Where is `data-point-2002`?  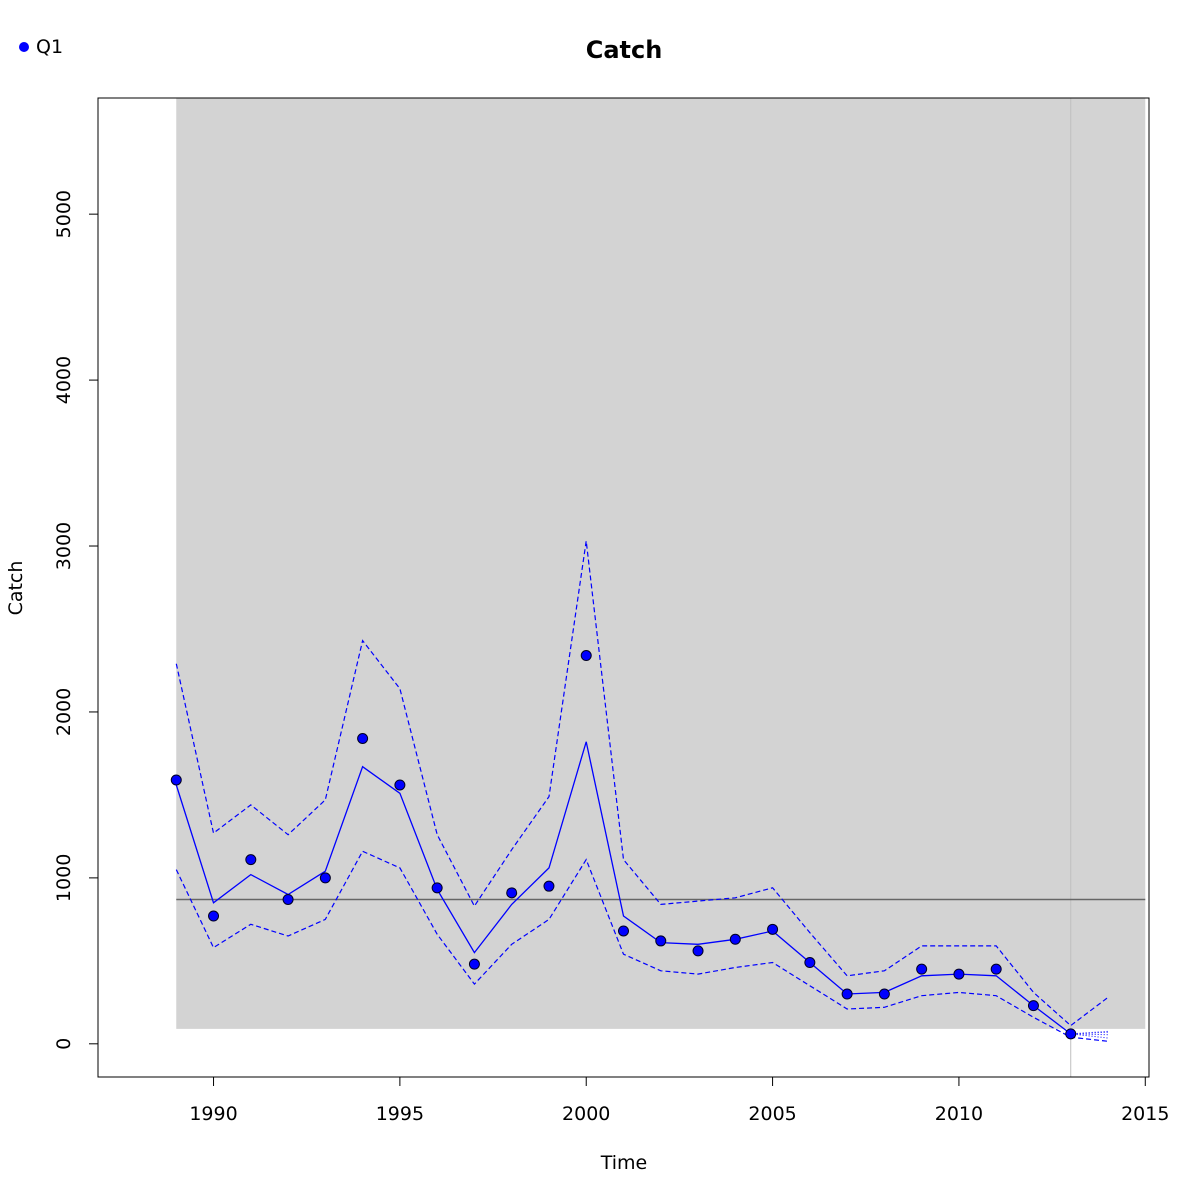 data-point-2002 is located at coordinates (661, 941).